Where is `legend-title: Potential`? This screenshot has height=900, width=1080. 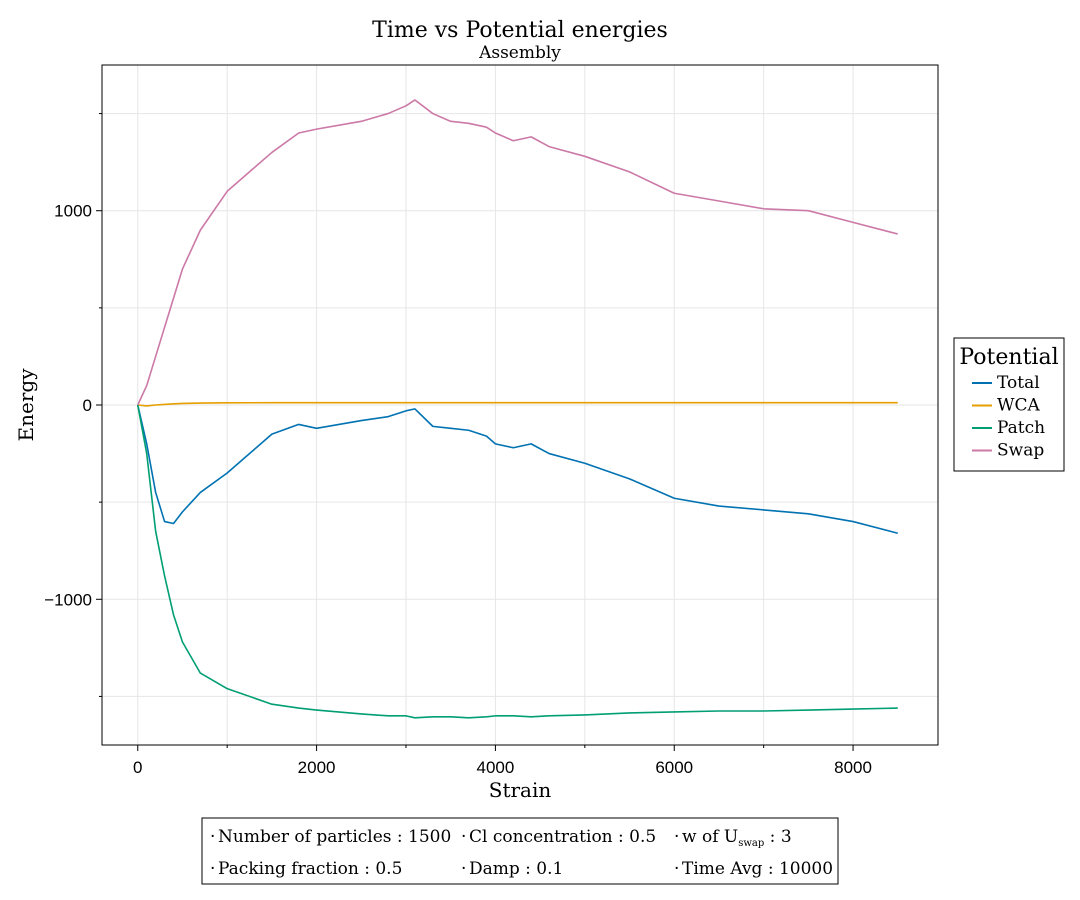 legend-title: Potential is located at coordinates (1008, 357).